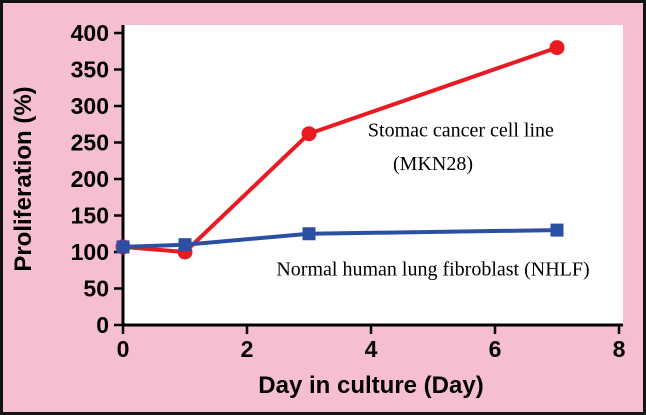 Image resolution: width=646 pixels, height=415 pixels. What do you see at coordinates (96, 289) in the screenshot?
I see `y-tick-label: 50` at bounding box center [96, 289].